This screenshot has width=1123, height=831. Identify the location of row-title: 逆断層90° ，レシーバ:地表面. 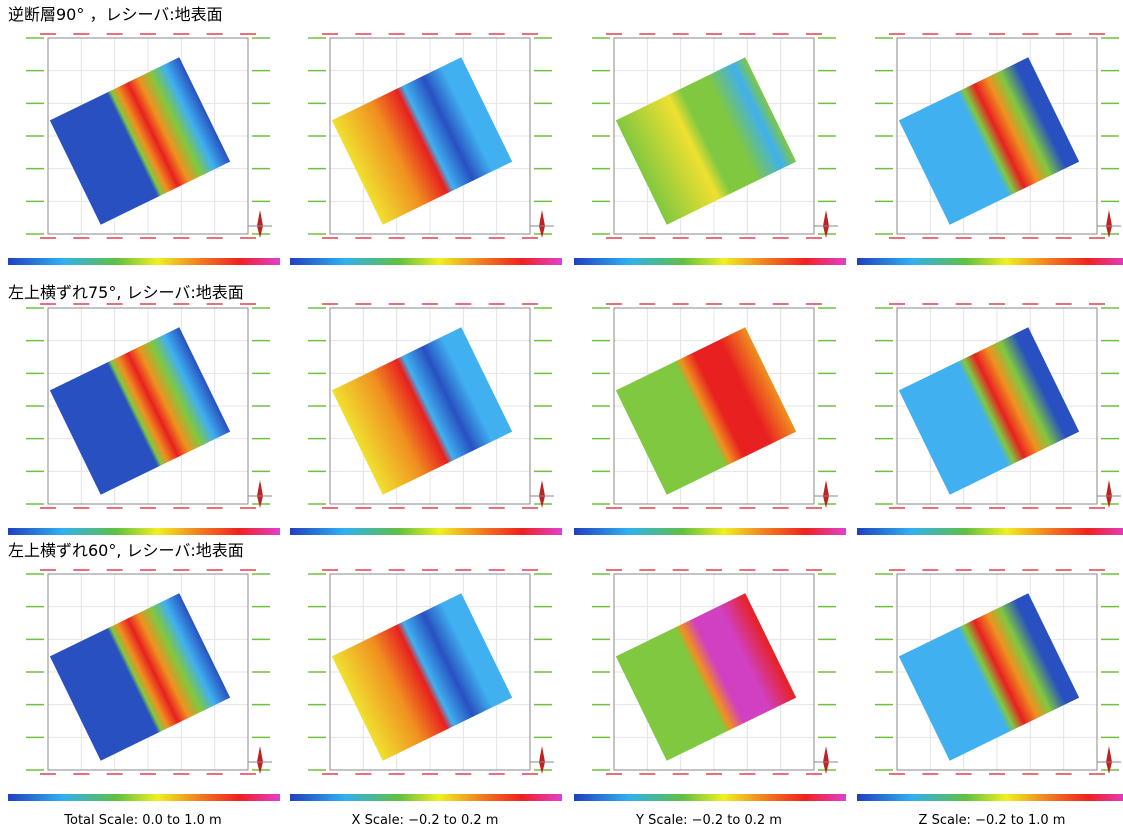
(115, 14).